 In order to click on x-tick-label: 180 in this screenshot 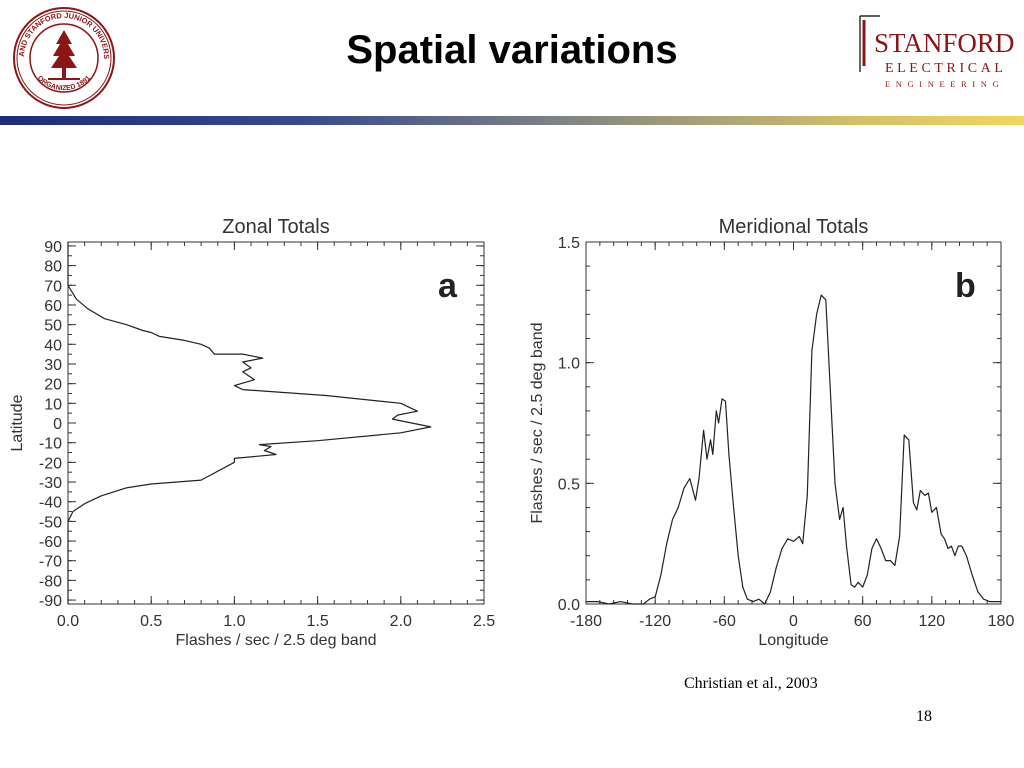, I will do `click(1001, 621)`.